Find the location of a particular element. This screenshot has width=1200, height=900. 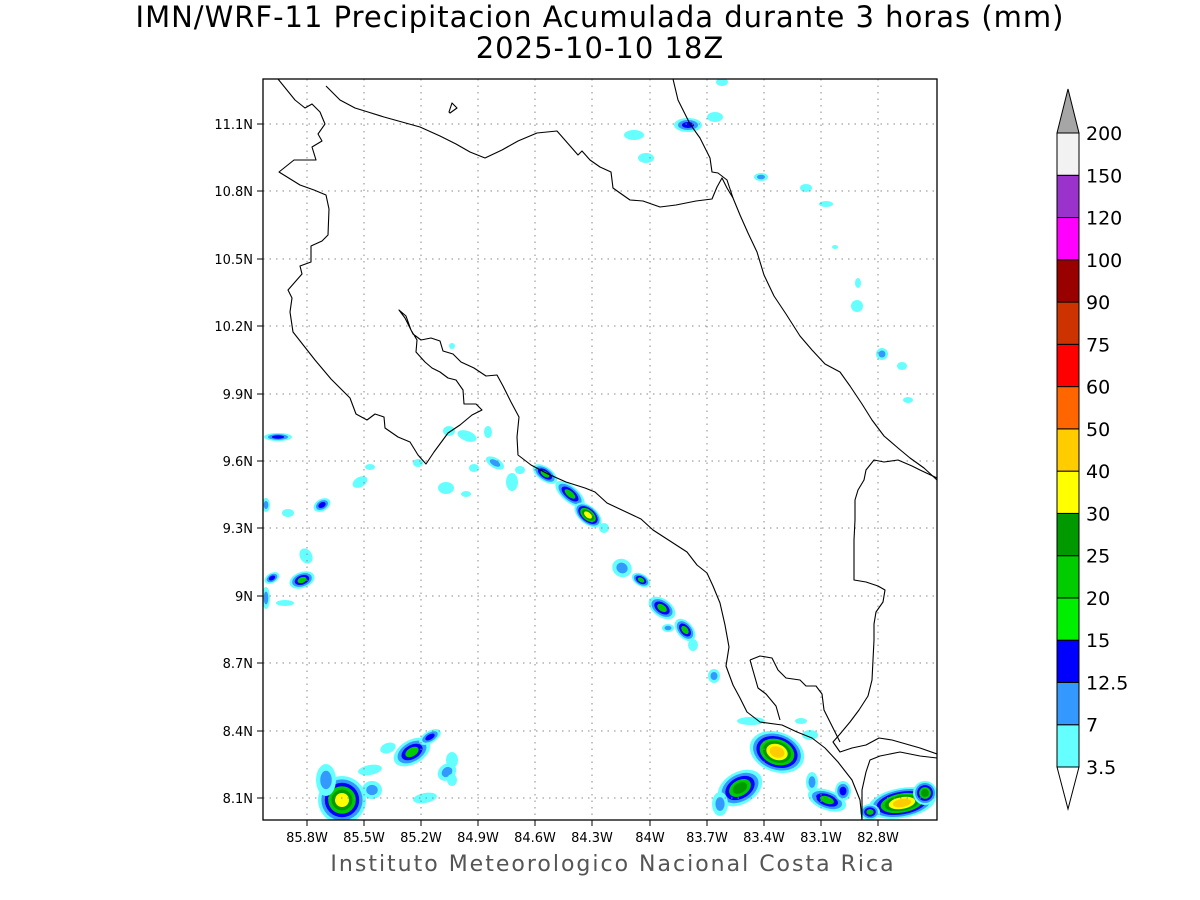

colorbar-label: 40 is located at coordinates (1098, 472).